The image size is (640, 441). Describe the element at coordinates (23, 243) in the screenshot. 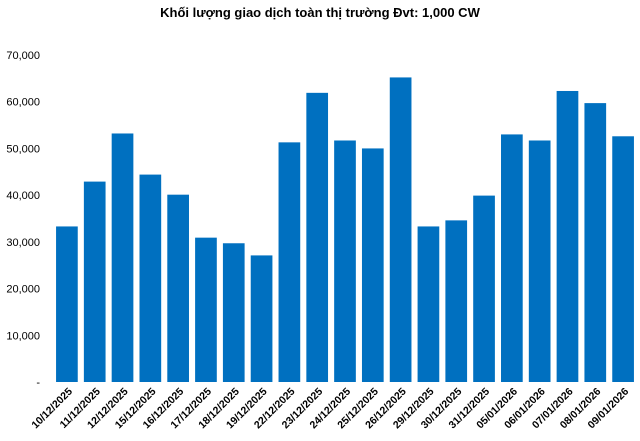

I see `y-tick-label: 30,000` at that location.